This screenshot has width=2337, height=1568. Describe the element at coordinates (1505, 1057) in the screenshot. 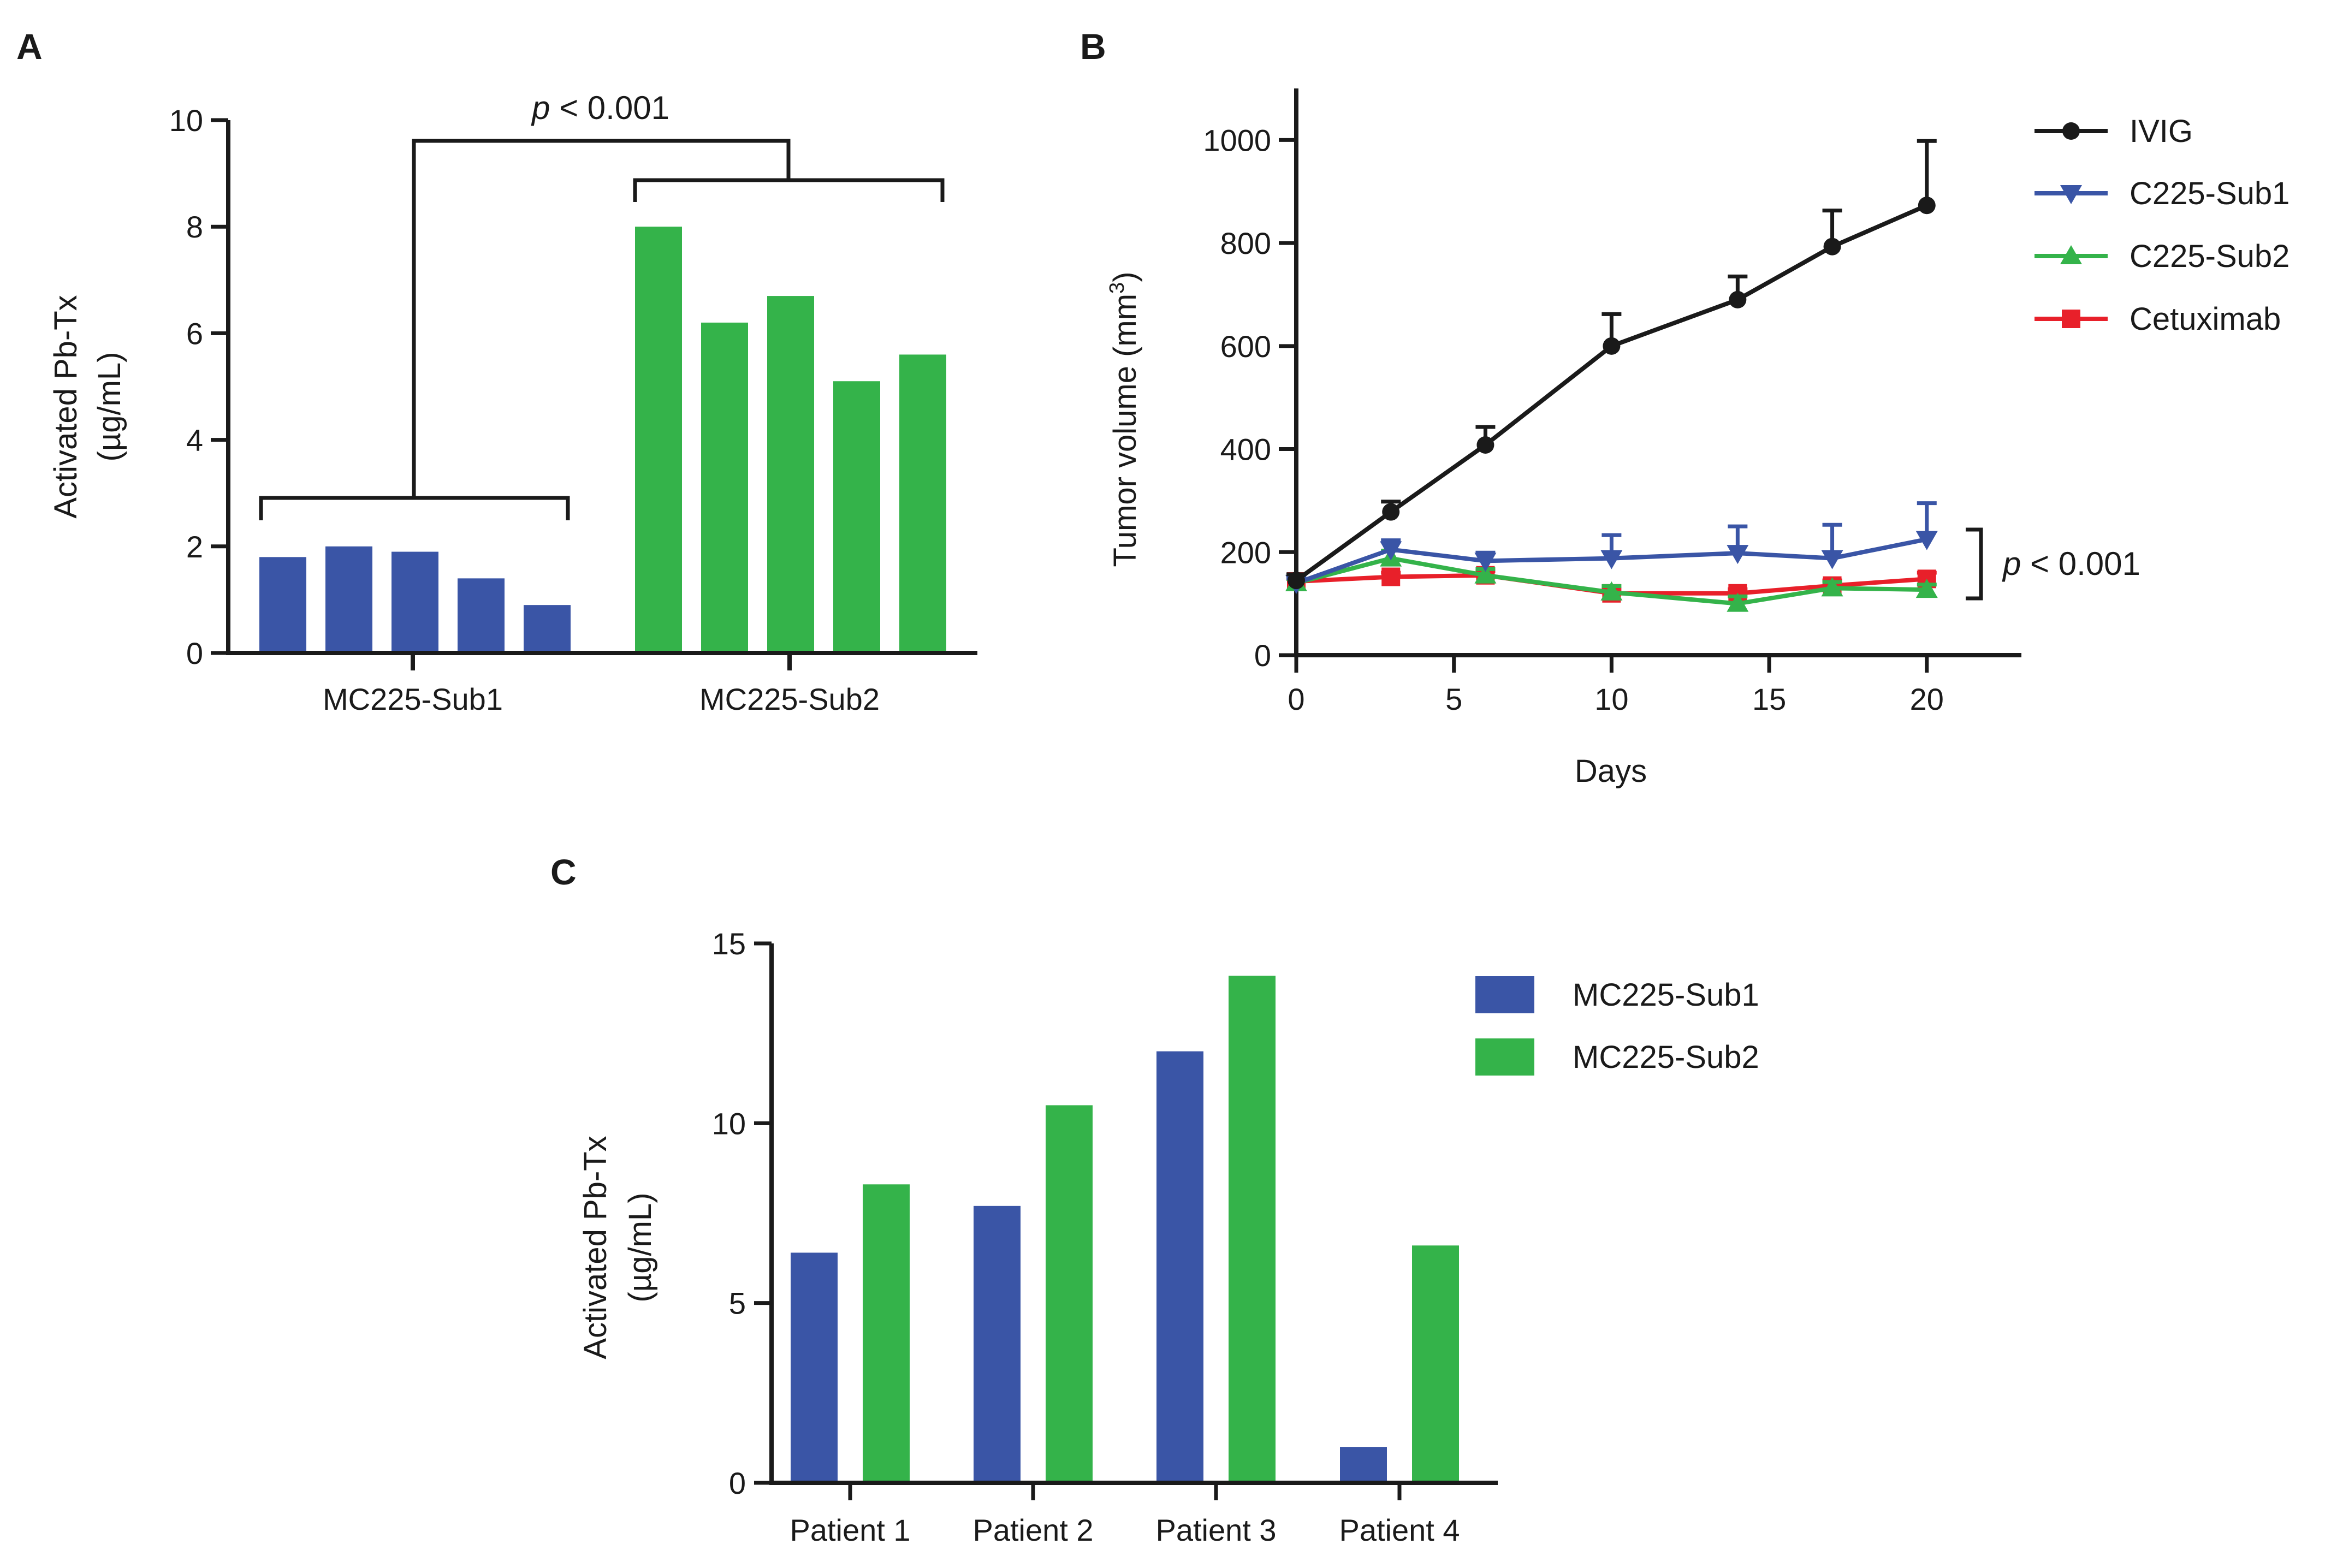

I see `legend-swatch-mc225-sub2` at that location.